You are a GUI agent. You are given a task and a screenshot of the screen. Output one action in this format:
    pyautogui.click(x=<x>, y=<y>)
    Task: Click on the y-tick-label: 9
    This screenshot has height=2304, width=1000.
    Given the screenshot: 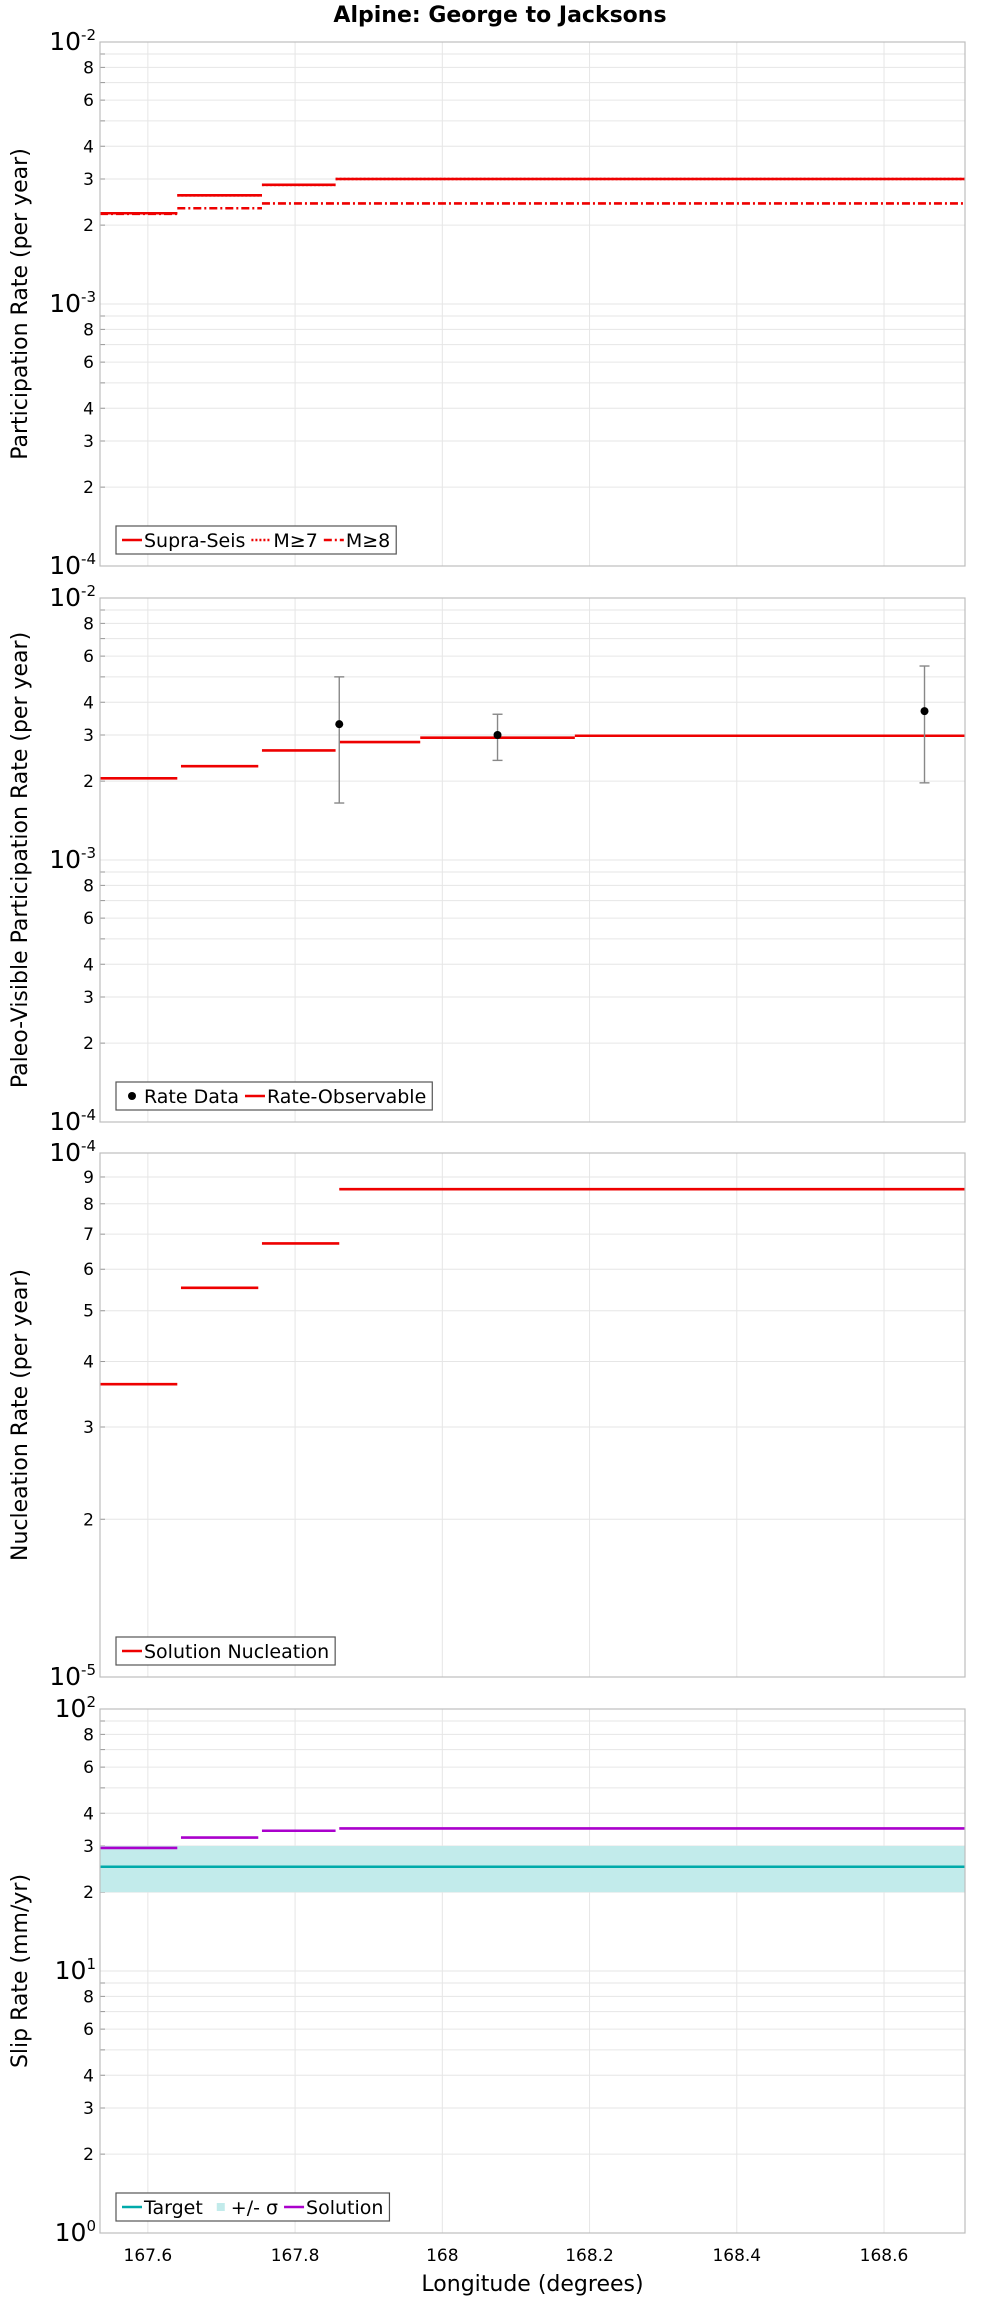 What is the action you would take?
    pyautogui.click(x=88, y=1178)
    